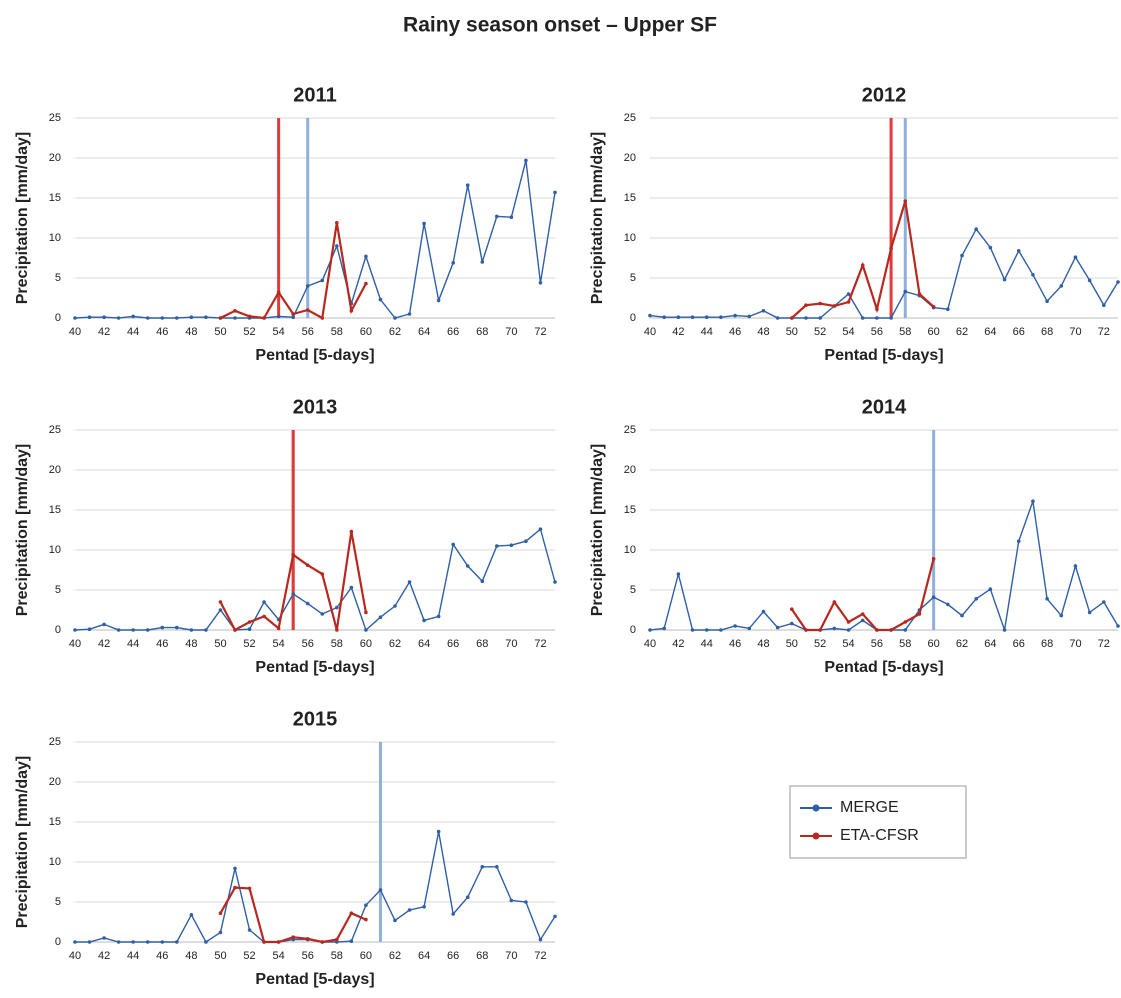 This screenshot has width=1121, height=998. I want to click on panel-title: 2011, so click(314, 95).